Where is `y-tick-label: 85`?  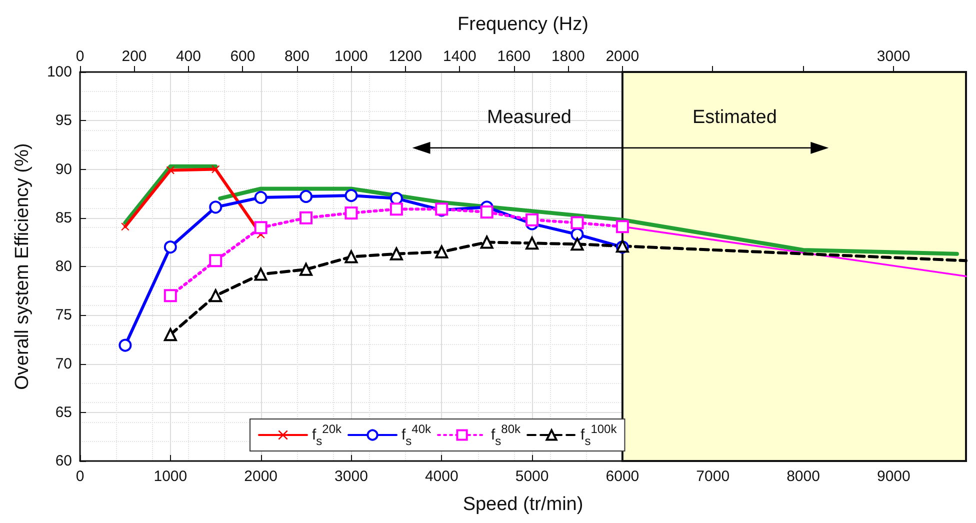
y-tick-label: 85 is located at coordinates (63, 217).